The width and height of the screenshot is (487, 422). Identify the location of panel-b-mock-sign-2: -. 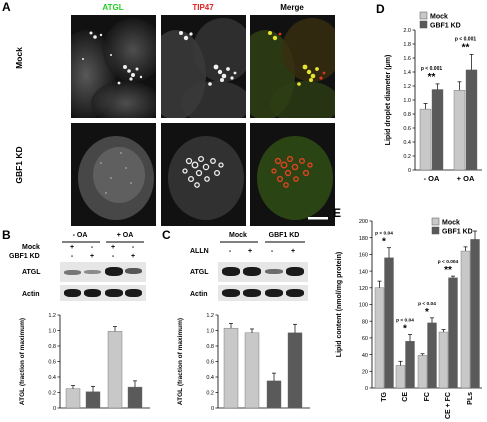
(92, 247).